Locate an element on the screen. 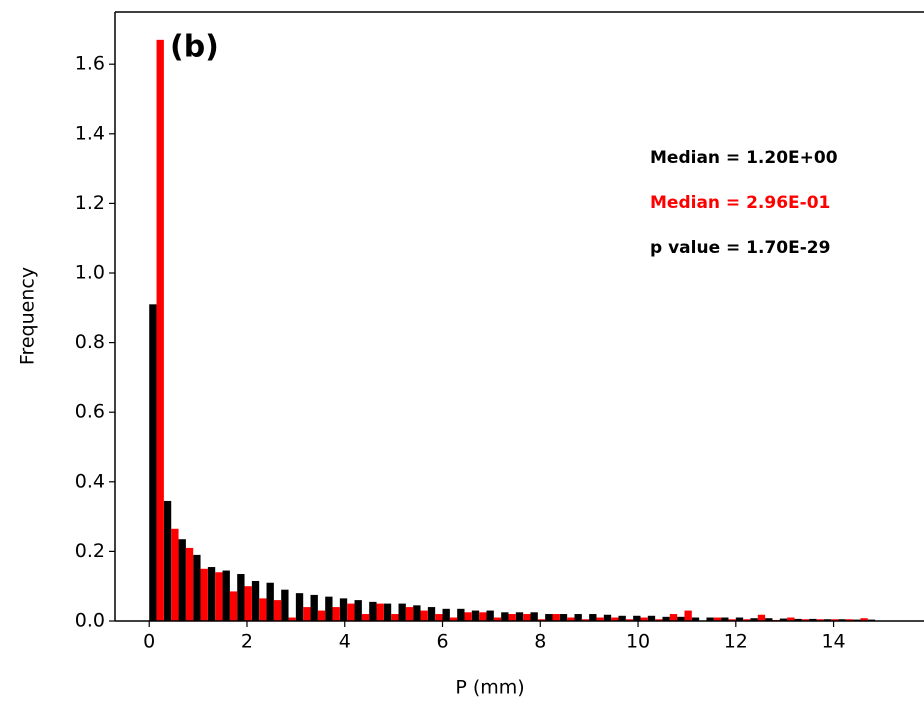  x-tick-label: 14 is located at coordinates (833, 642).